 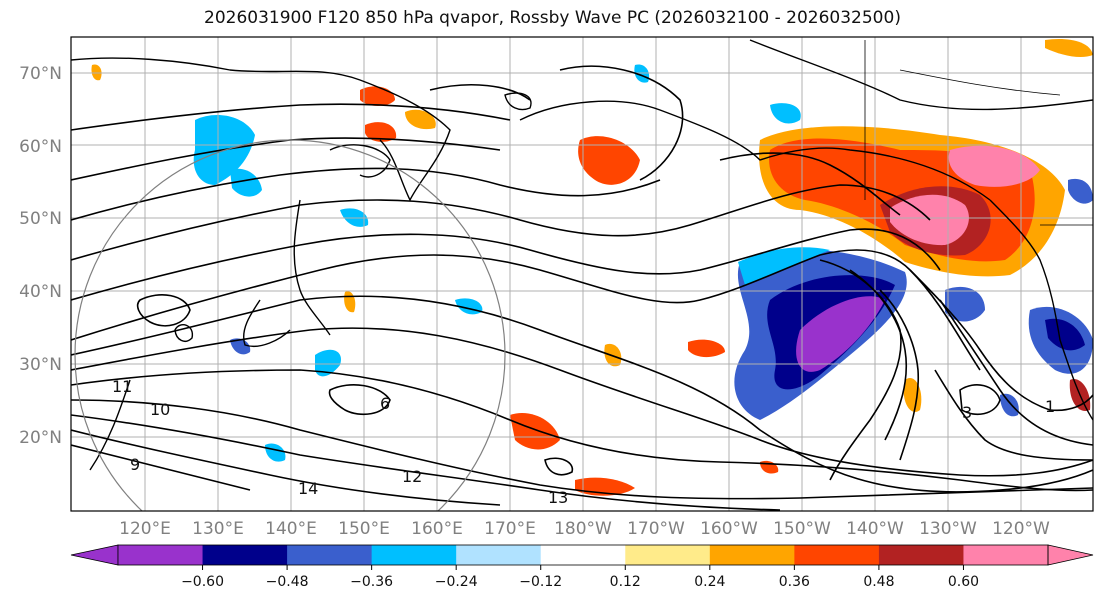 What do you see at coordinates (978, 133) in the screenshot?
I see `borders` at bounding box center [978, 133].